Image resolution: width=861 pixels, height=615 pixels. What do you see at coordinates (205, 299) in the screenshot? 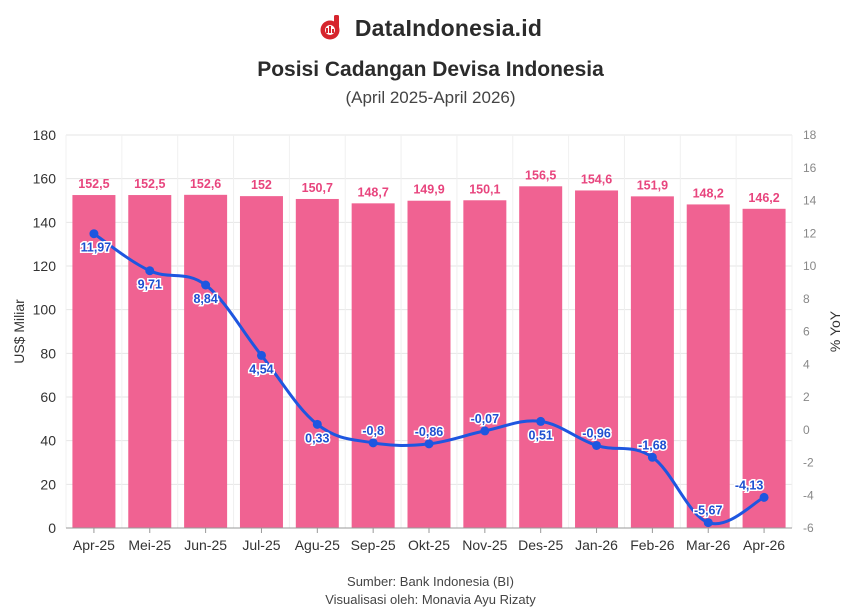
I see `yoy-value-label: 8,84` at bounding box center [205, 299].